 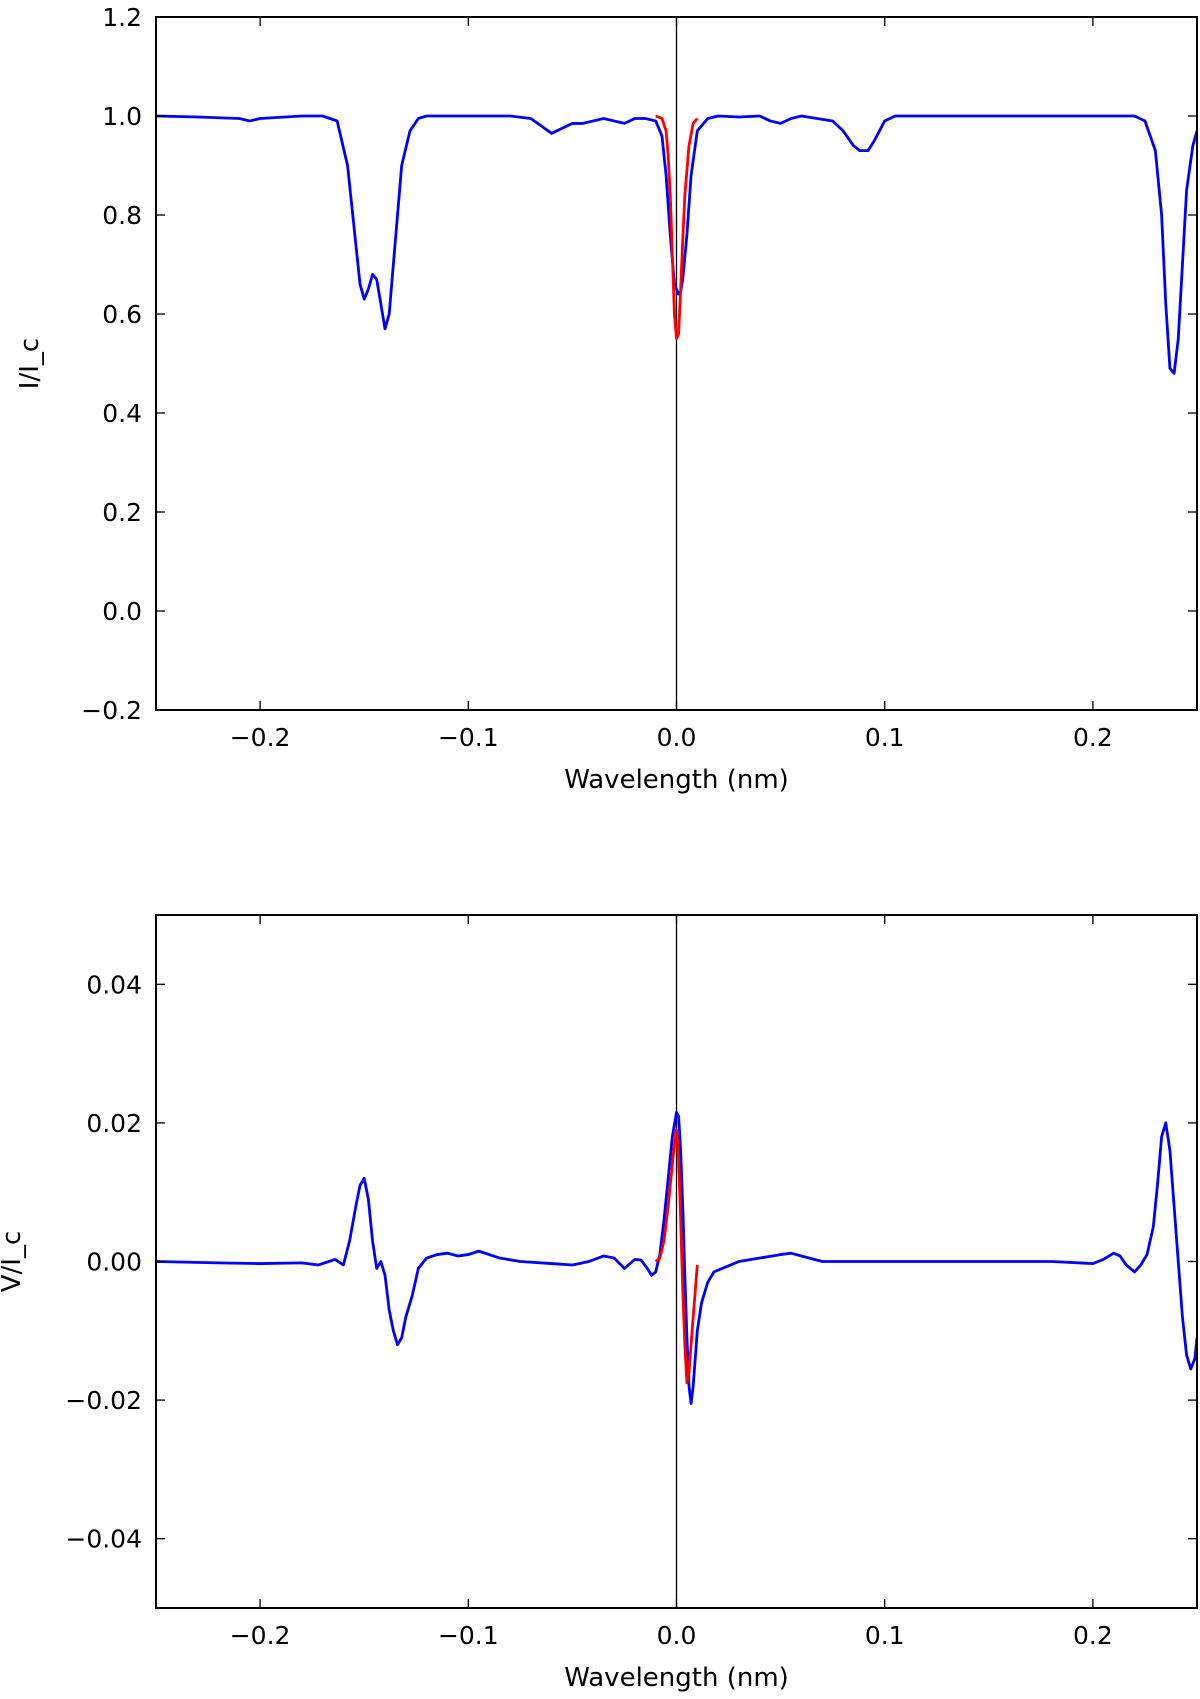 What do you see at coordinates (122, 116) in the screenshot?
I see `y-tick-label: 1.0` at bounding box center [122, 116].